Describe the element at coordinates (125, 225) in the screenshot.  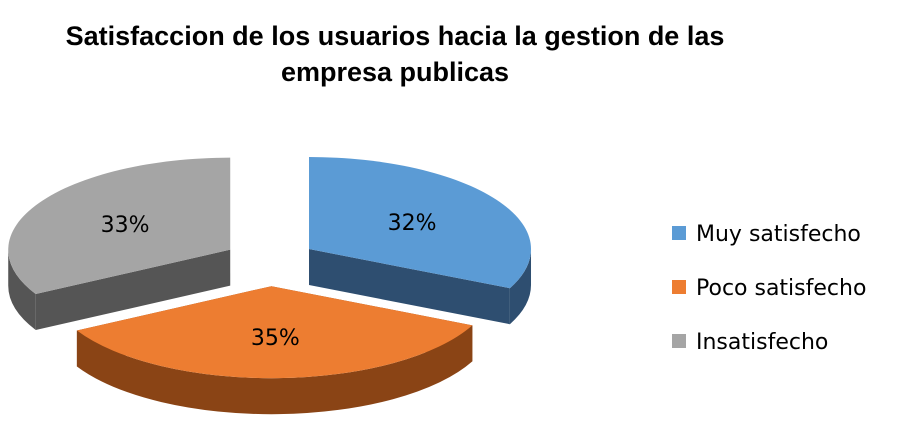
I see `slice-label-insatisfecho: 33%` at that location.